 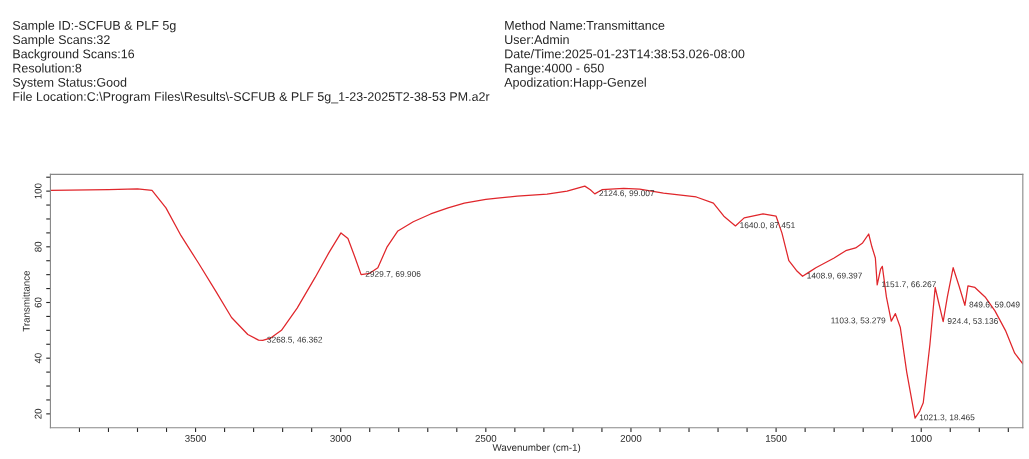 What do you see at coordinates (195, 438) in the screenshot?
I see `x-tick-label: 3500` at bounding box center [195, 438].